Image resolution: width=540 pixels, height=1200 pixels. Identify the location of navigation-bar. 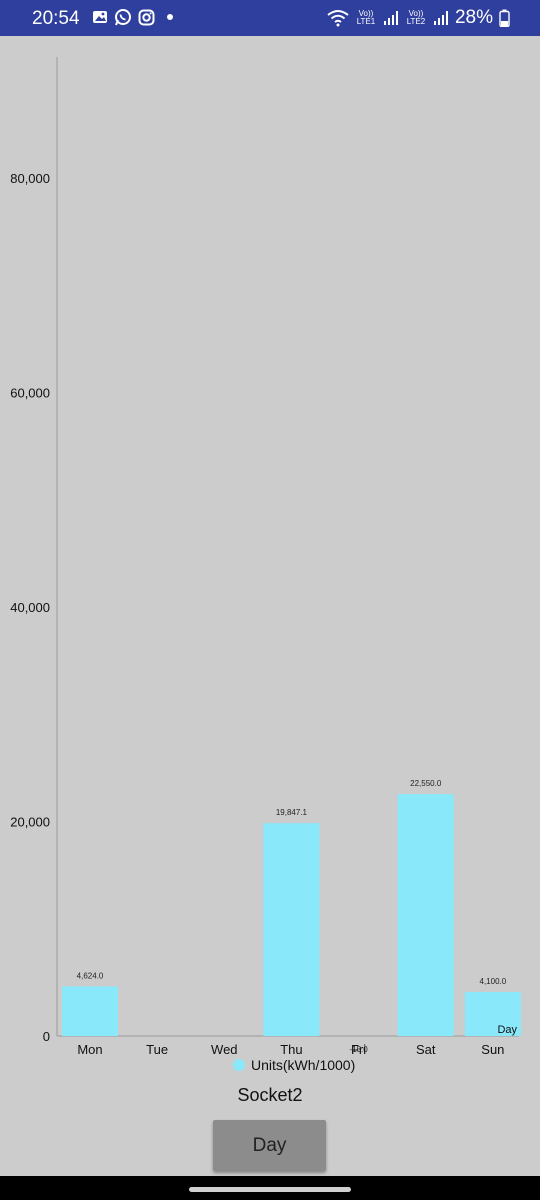
(270, 1188).